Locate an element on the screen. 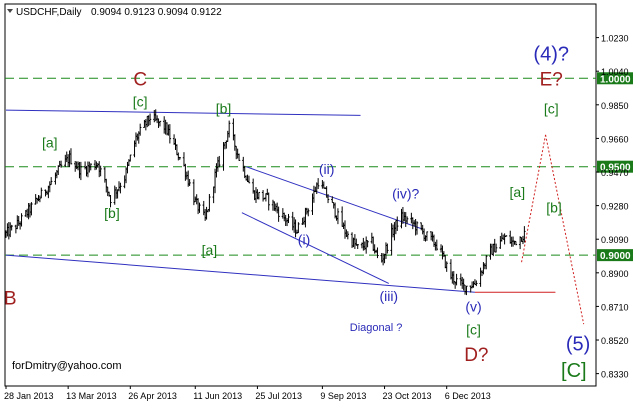 Image resolution: width=636 pixels, height=409 pixels. wave-label: (v) is located at coordinates (473, 307).